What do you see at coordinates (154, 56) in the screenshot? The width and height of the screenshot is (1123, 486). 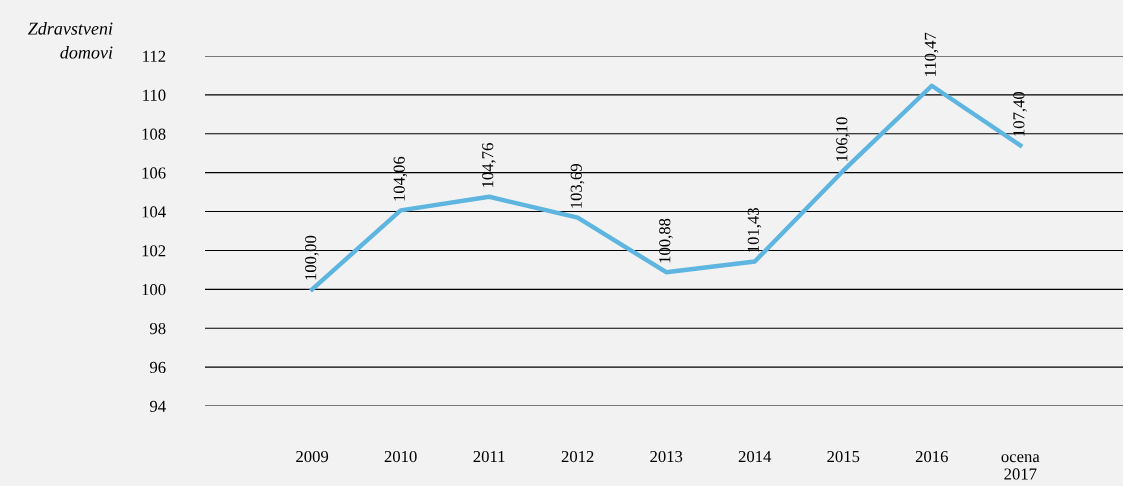 I see `y-tick-label: 112` at bounding box center [154, 56].